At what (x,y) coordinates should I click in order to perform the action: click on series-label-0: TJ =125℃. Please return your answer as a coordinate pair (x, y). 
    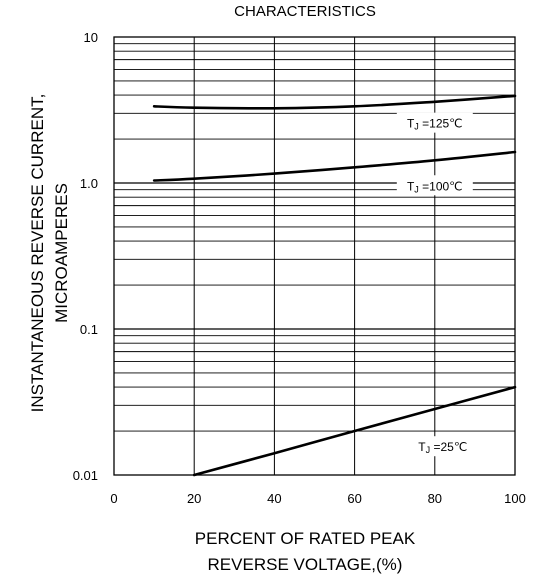
    Looking at the image, I should click on (434, 122).